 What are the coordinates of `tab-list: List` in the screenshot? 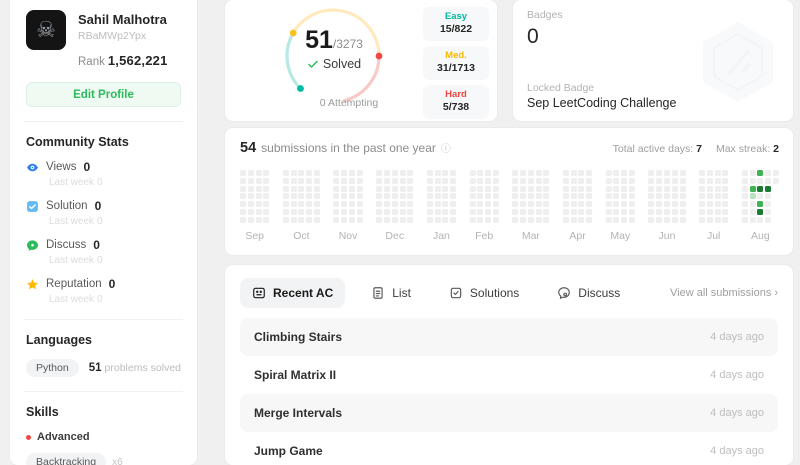 It's located at (391, 293).